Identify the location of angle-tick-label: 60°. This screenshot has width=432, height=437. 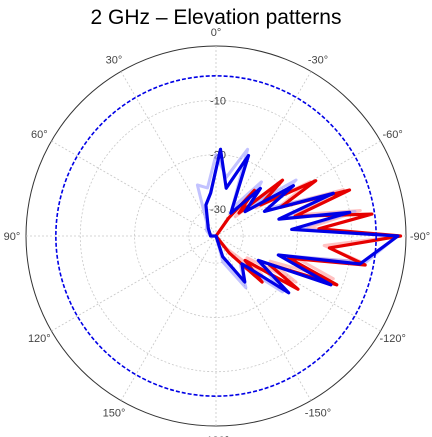
(39, 135).